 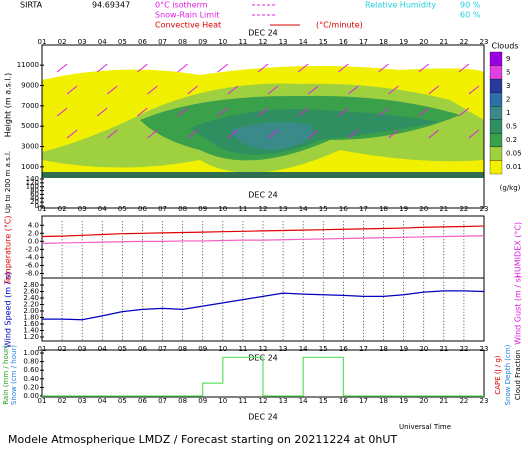 What do you see at coordinates (403, 349) in the screenshot?
I see `x-tick-label: 19` at bounding box center [403, 349].